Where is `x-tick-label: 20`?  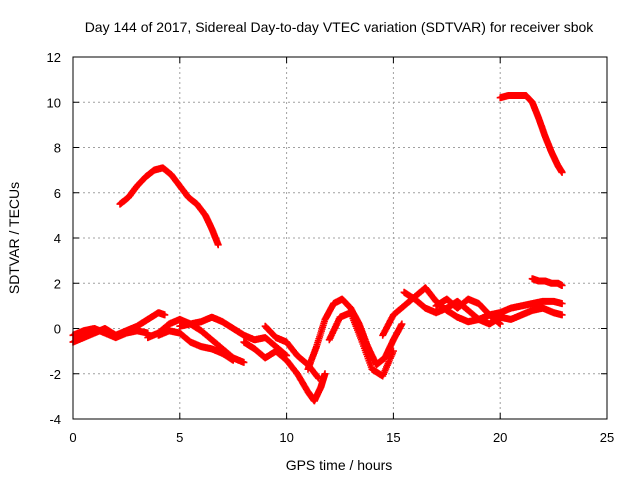 x-tick-label: 20 is located at coordinates (500, 437).